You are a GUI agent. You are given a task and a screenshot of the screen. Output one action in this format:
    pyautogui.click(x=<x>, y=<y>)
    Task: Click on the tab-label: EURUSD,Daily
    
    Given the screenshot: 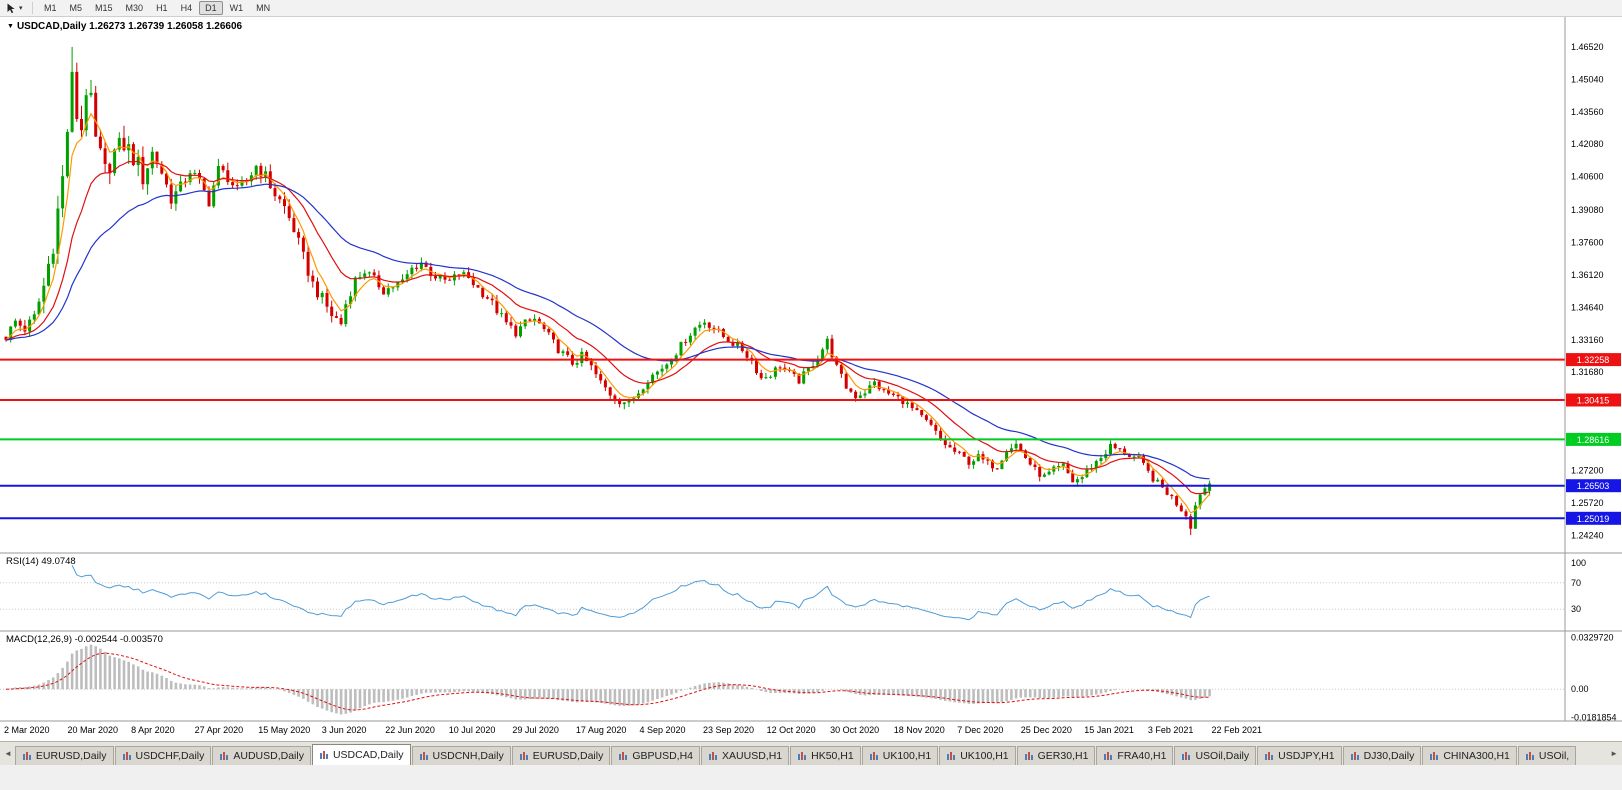 What is the action you would take?
    pyautogui.click(x=71, y=756)
    